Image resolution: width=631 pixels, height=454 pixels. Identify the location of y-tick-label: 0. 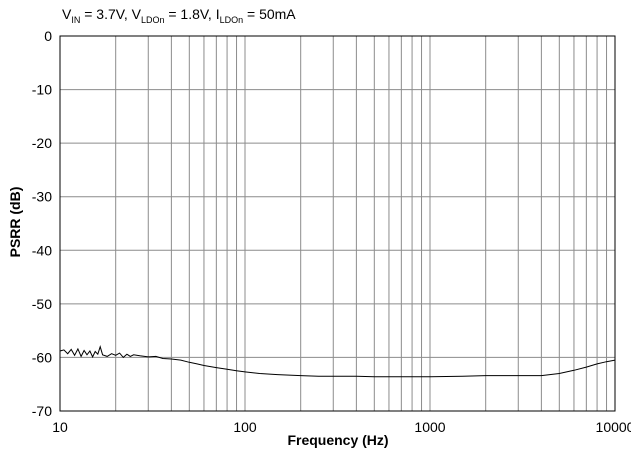
(48, 36).